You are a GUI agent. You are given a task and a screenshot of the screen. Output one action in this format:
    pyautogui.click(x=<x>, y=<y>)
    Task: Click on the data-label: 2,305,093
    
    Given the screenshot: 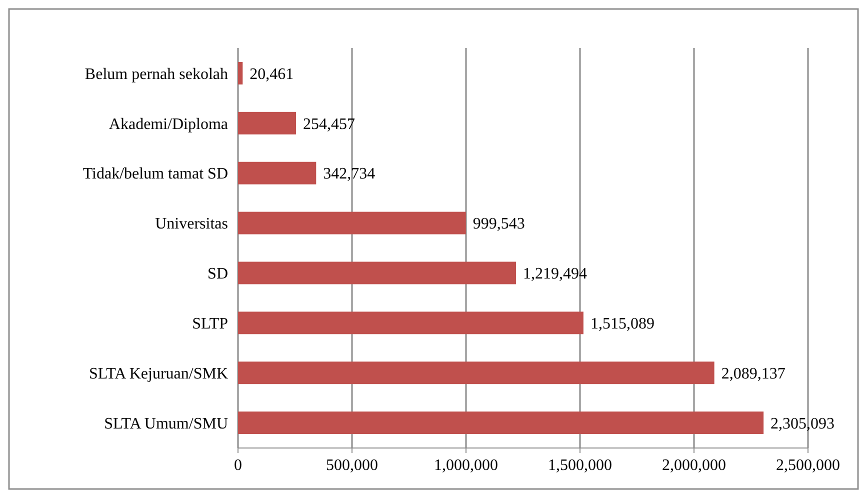 What is the action you would take?
    pyautogui.click(x=802, y=423)
    